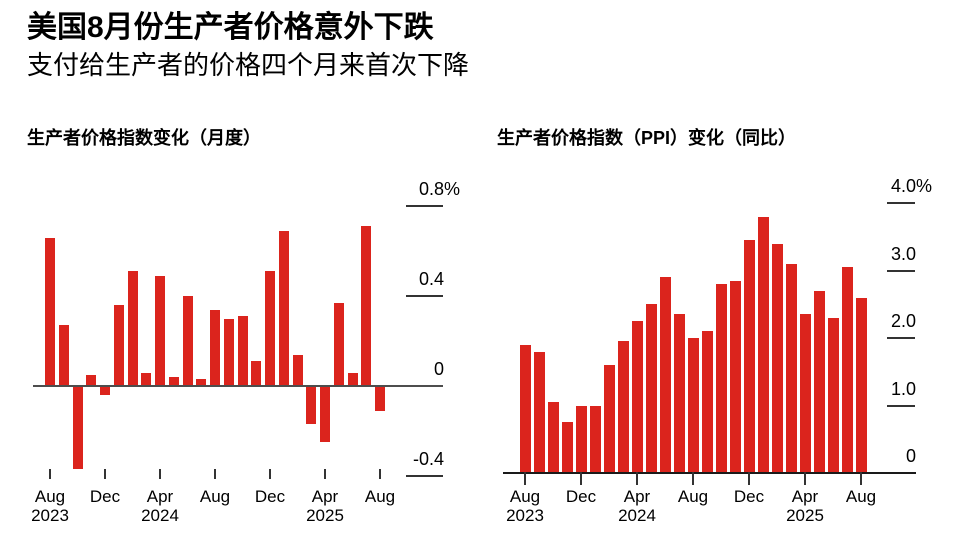  Describe the element at coordinates (707, 402) in the screenshot. I see `bar-sep-2024` at that location.